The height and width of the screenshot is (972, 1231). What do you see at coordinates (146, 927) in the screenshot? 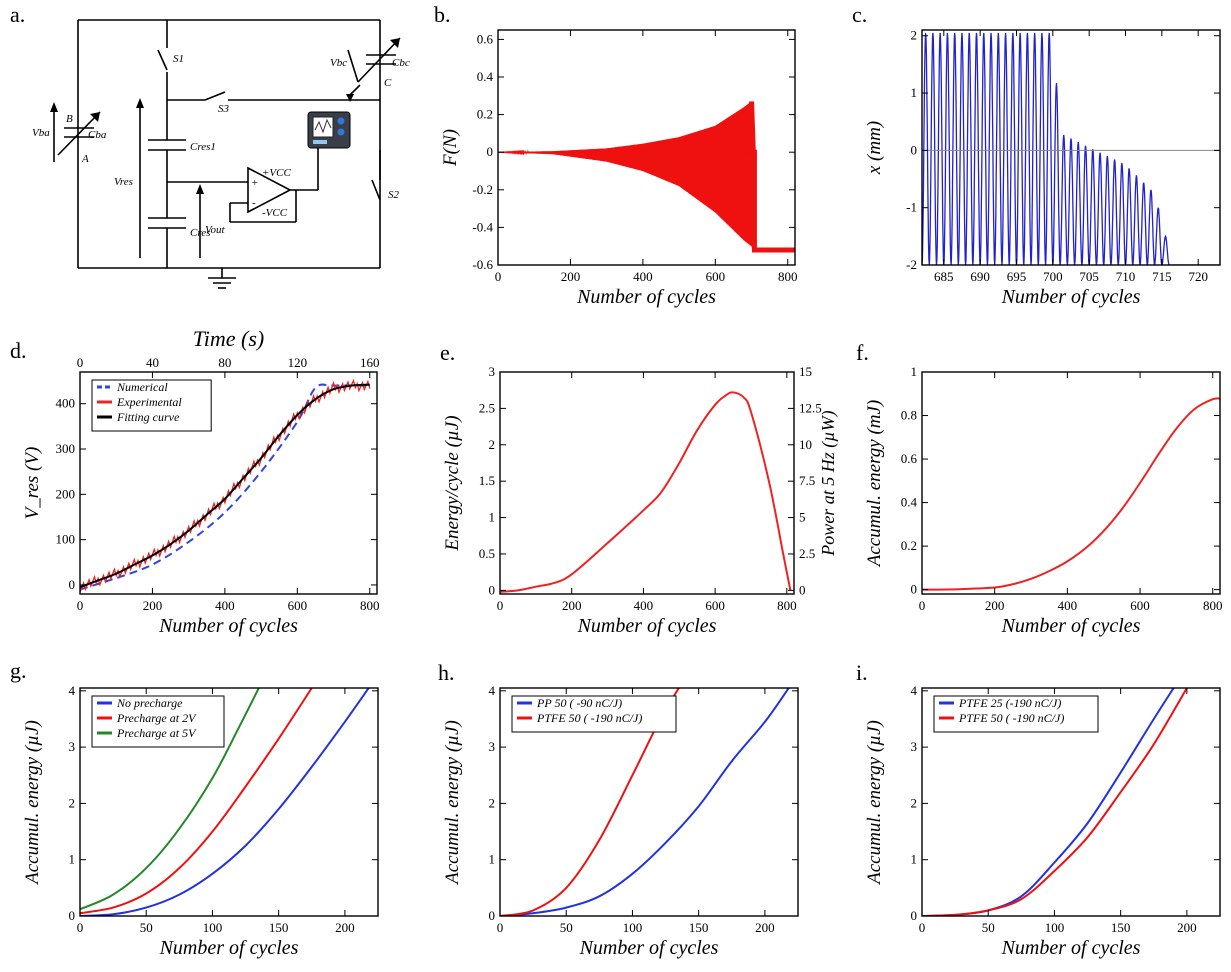
I see `xtick-label-g-1: 50` at bounding box center [146, 927].